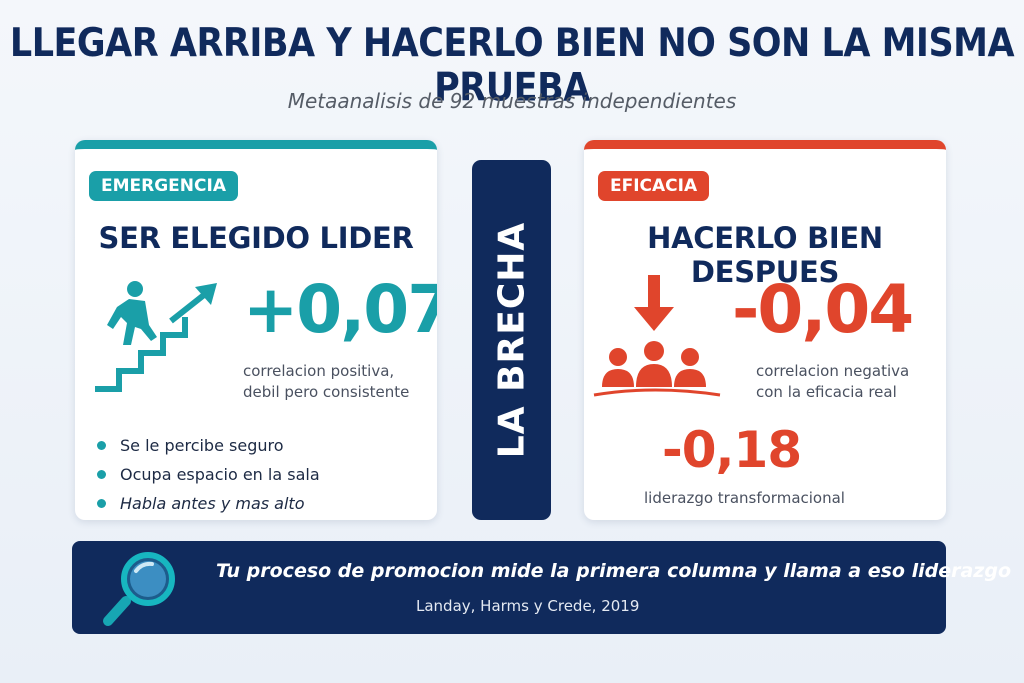 This screenshot has height=683, width=1024. What do you see at coordinates (833, 371) in the screenshot?
I see `efficacy-desc-line-1: correlacion negativa` at bounding box center [833, 371].